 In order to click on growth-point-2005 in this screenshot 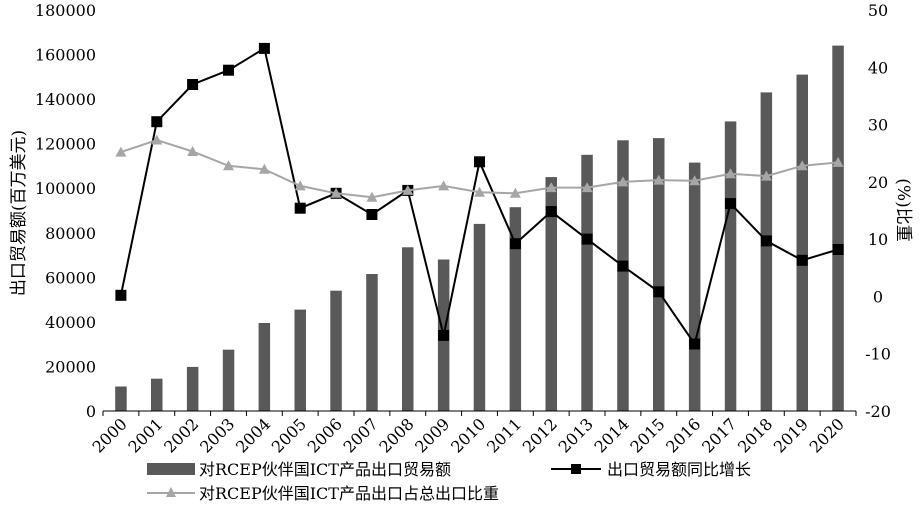, I will do `click(300, 208)`.